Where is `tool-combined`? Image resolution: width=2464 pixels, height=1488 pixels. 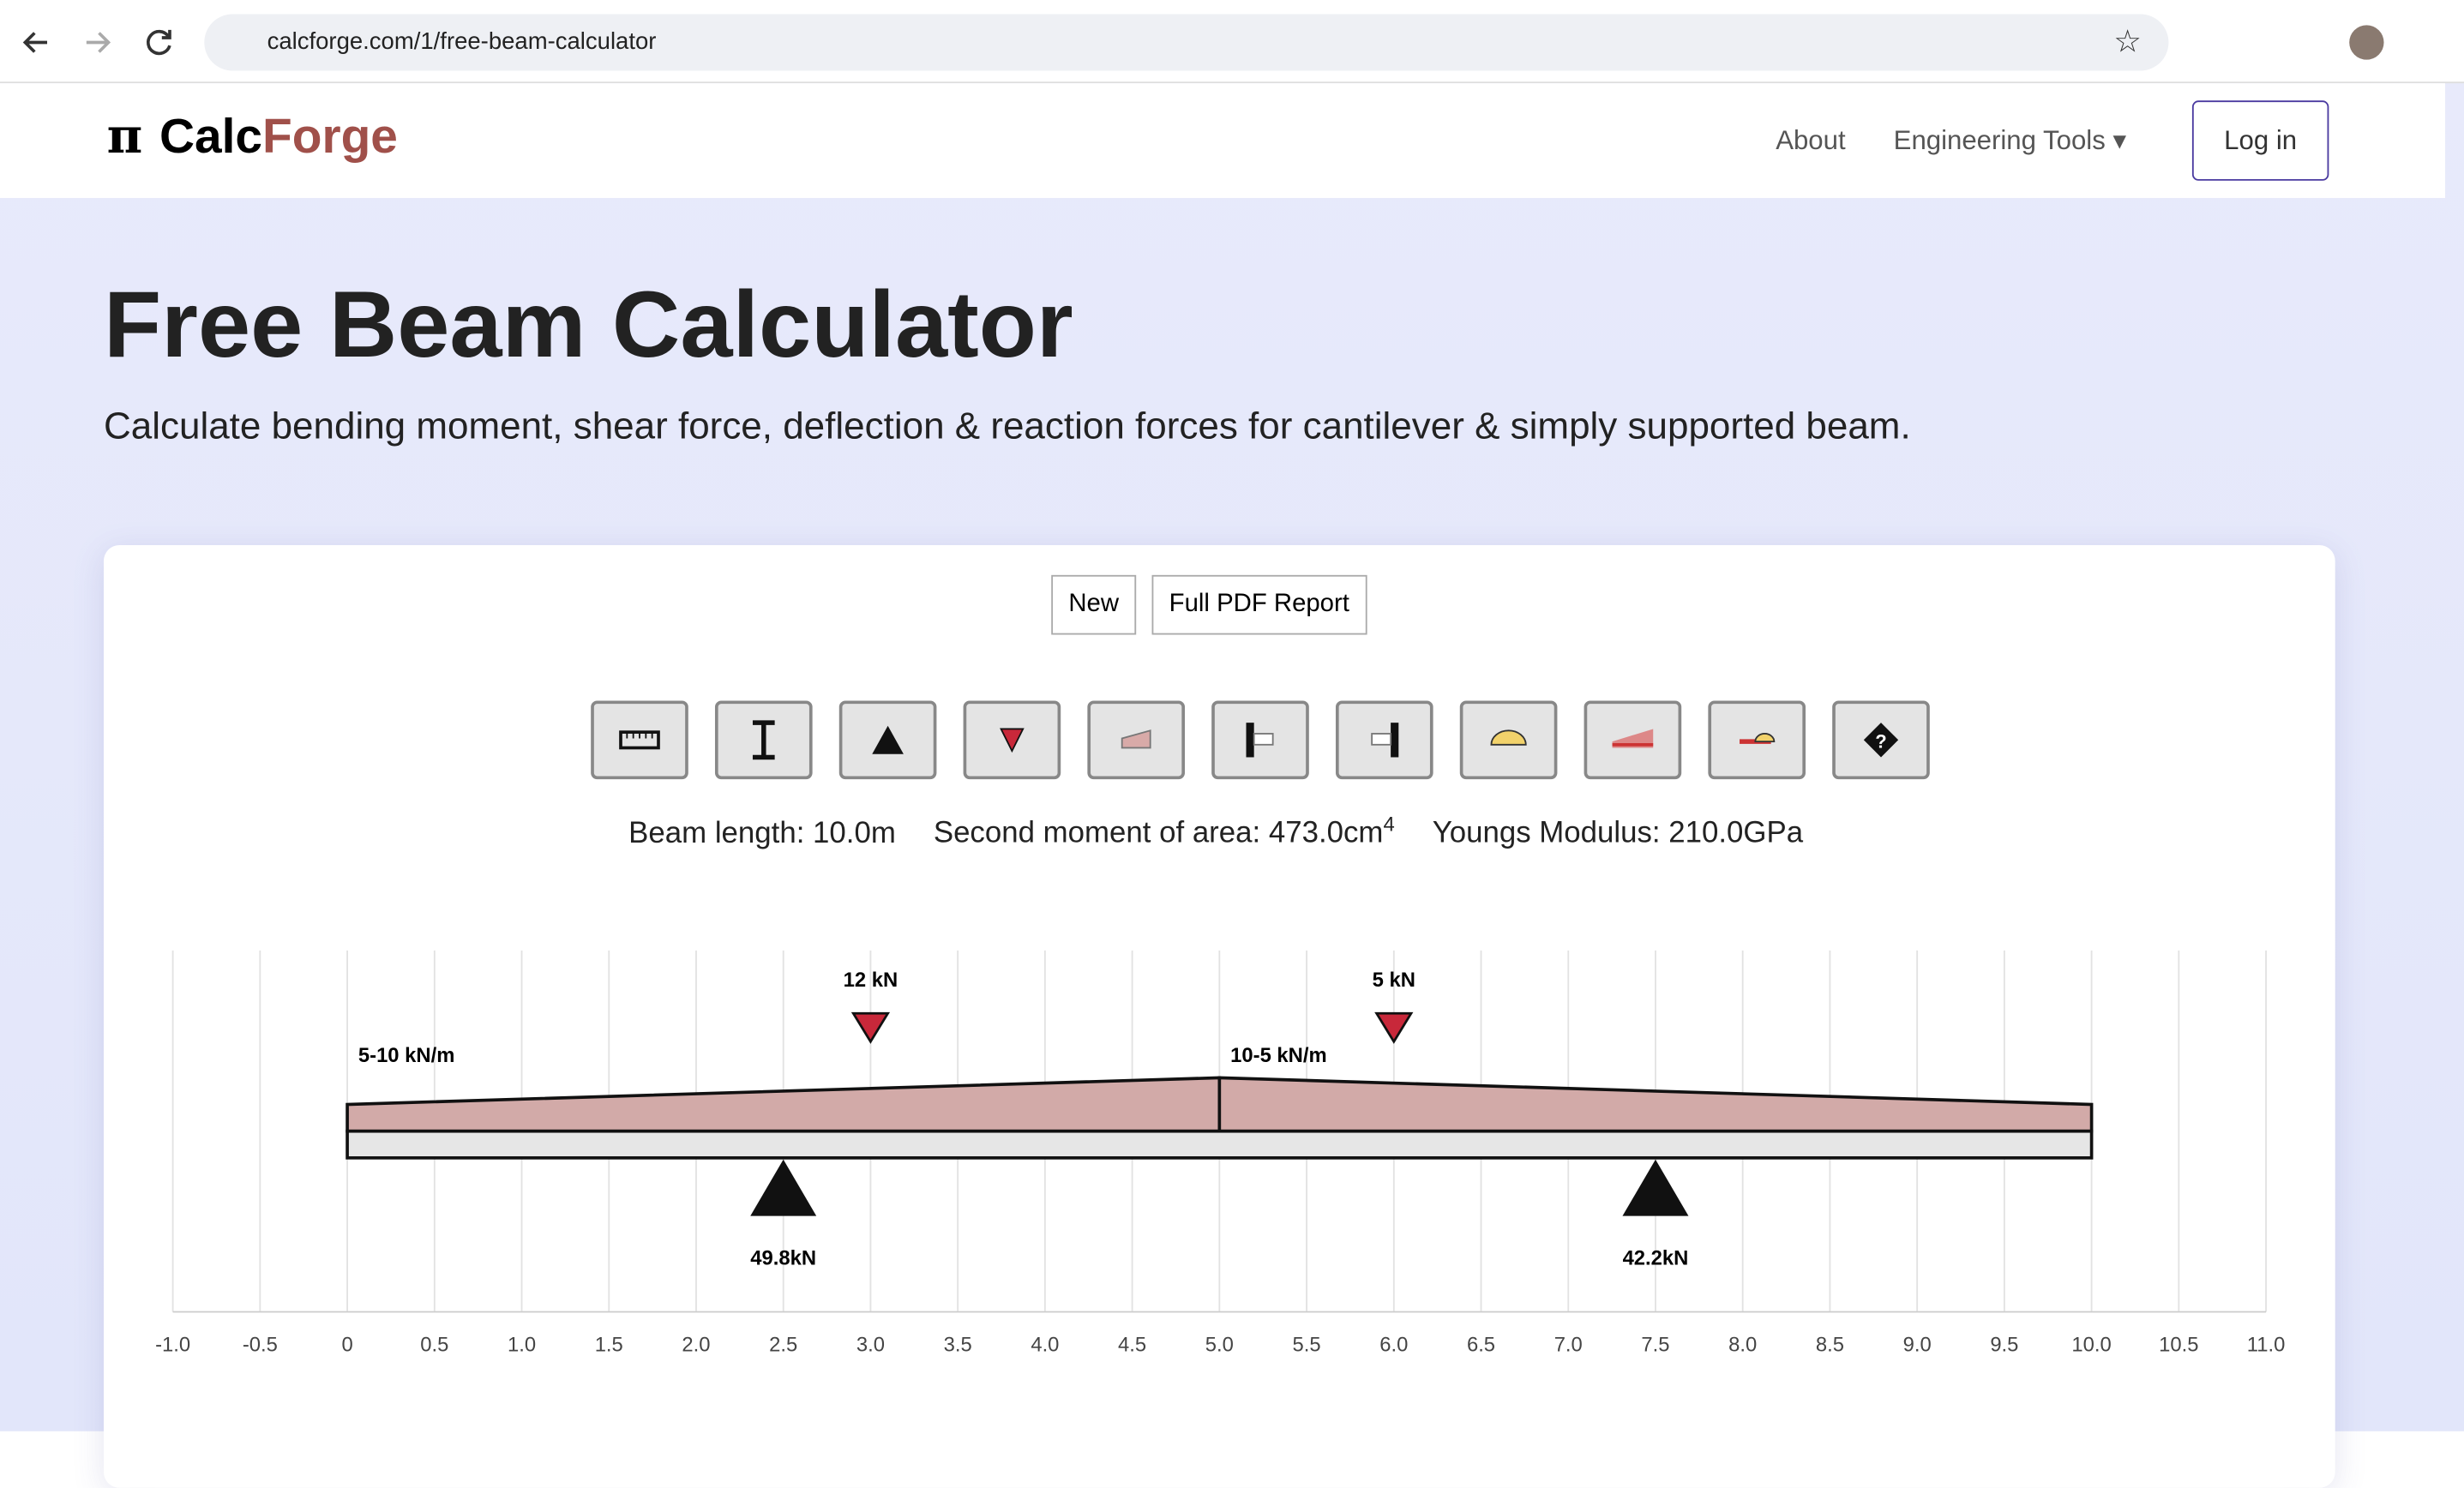 tool-combined is located at coordinates (1633, 740).